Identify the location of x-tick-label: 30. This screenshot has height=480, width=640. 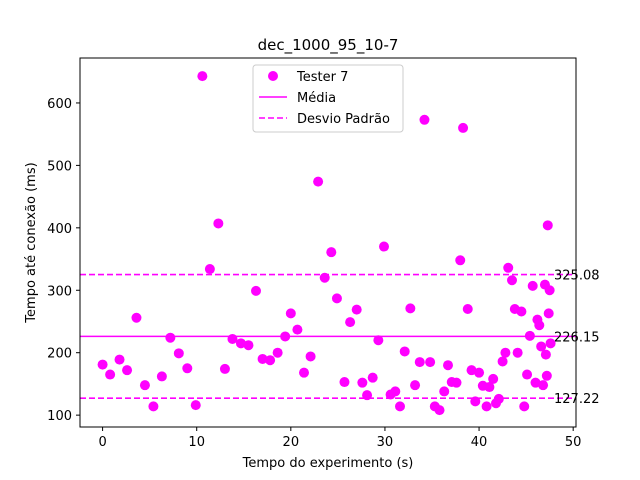
(385, 442).